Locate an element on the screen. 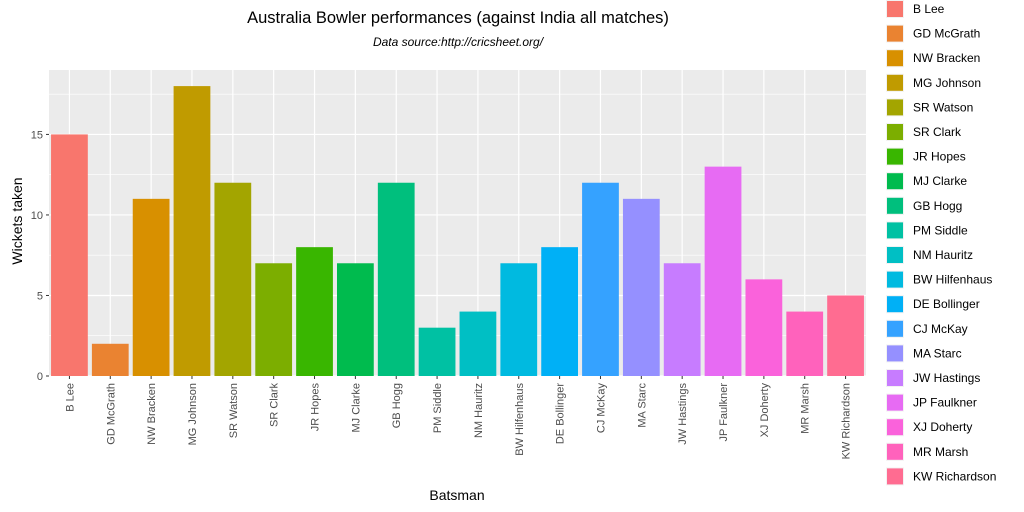 This screenshot has height=512, width=1024. x-tick-label: CJ McKay is located at coordinates (601, 408).